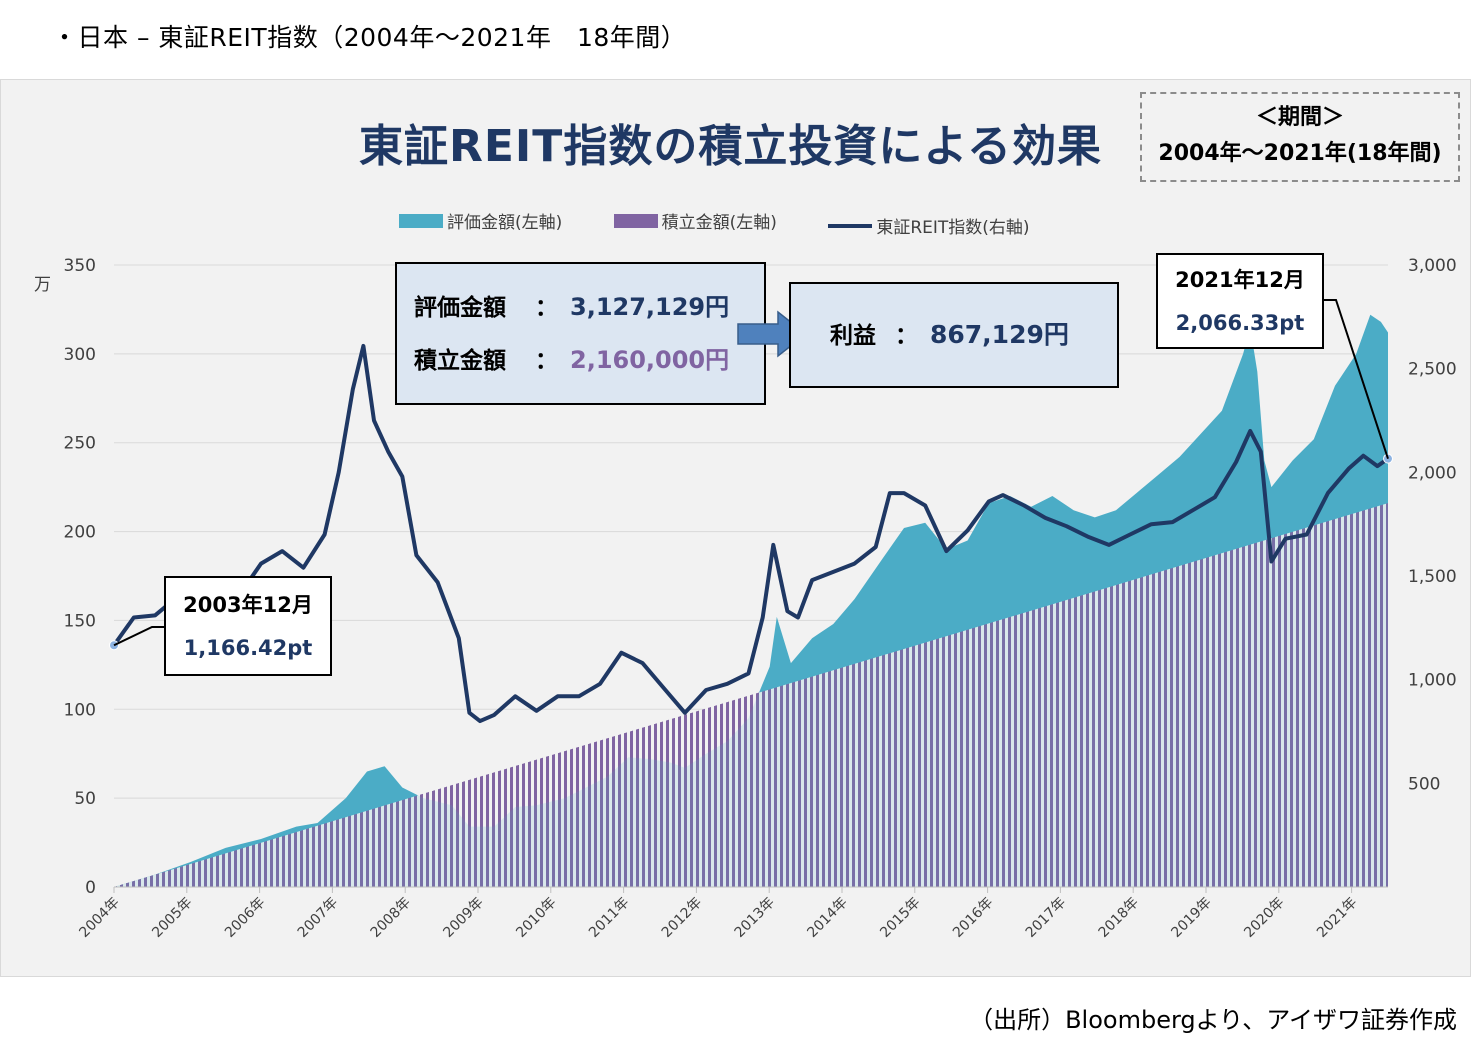  Describe the element at coordinates (99, 918) in the screenshot. I see `x-tick-label: 2004年` at that location.